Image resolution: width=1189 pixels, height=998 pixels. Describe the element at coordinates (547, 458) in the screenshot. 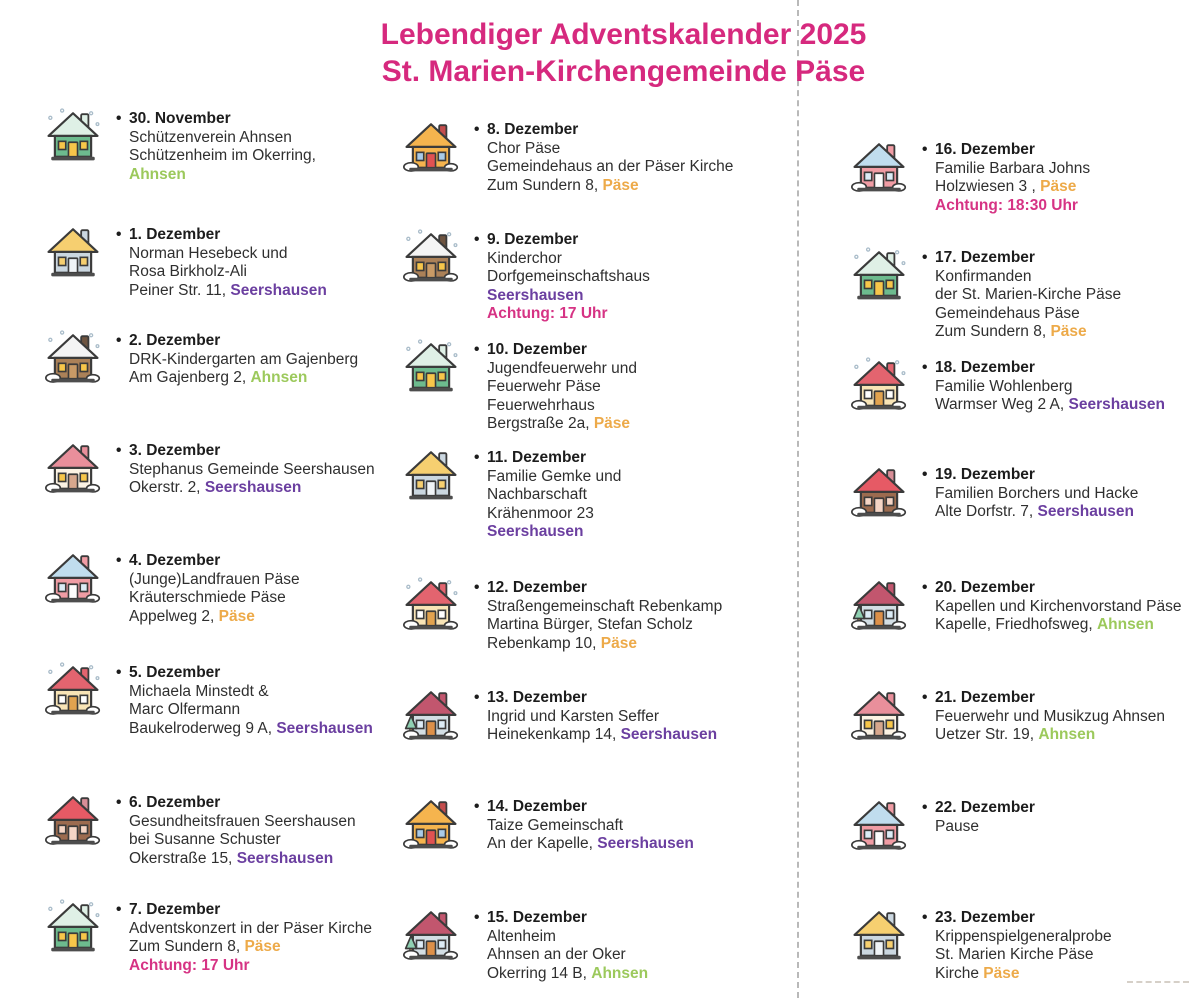

I see `entry-date: • 11. Dezember` at that location.